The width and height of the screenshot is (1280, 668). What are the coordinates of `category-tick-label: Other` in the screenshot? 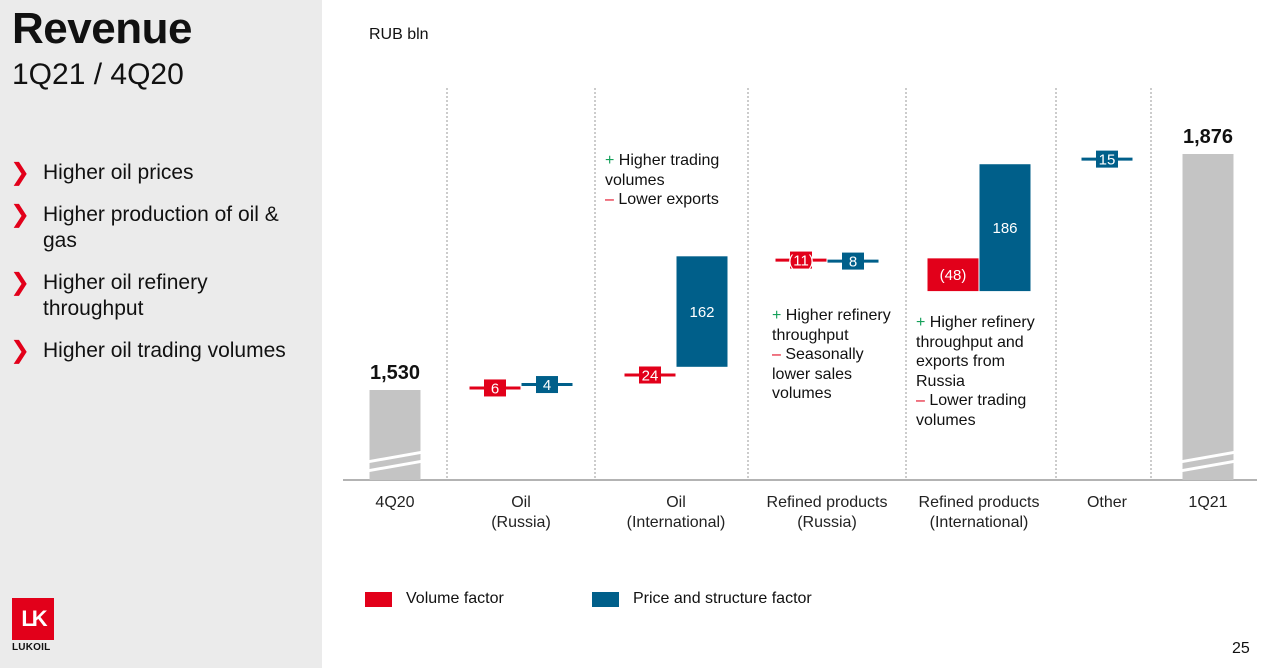 It's located at (1107, 502).